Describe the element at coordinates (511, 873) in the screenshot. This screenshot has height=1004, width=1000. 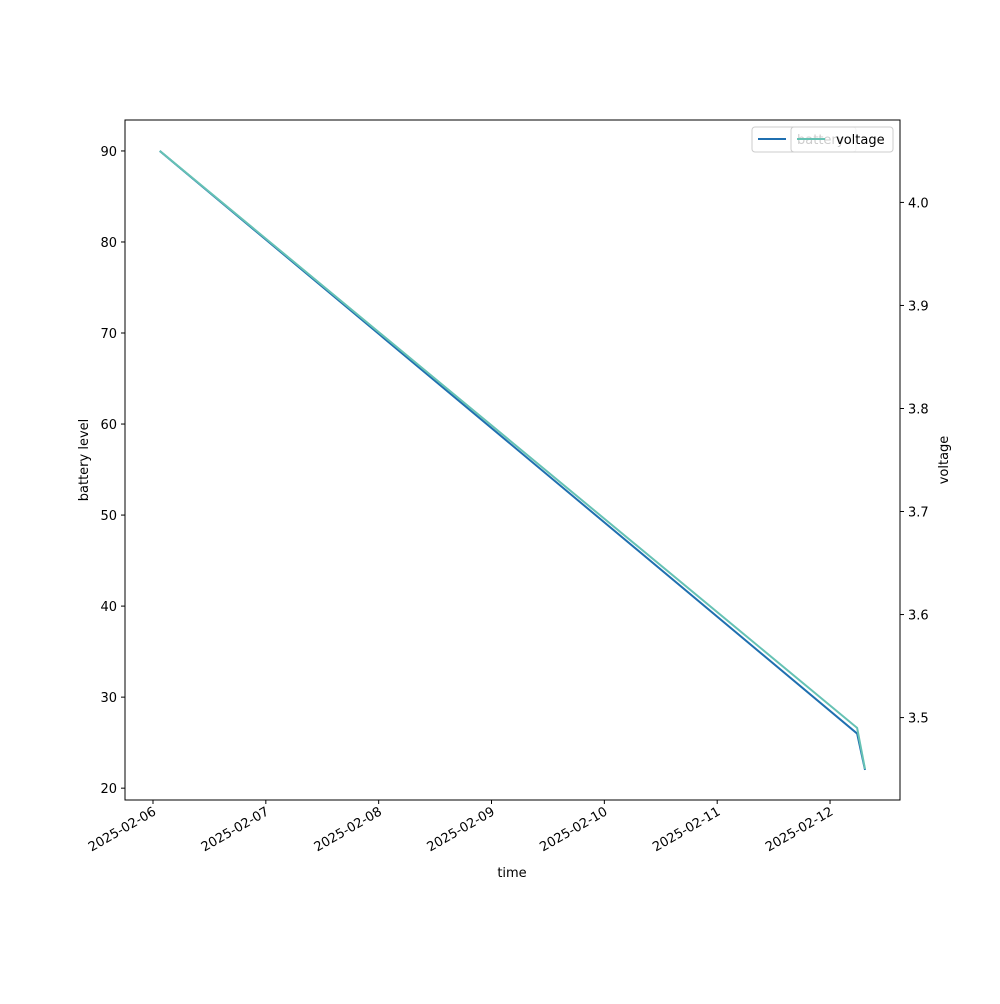
I see `x-axis-label: time` at that location.